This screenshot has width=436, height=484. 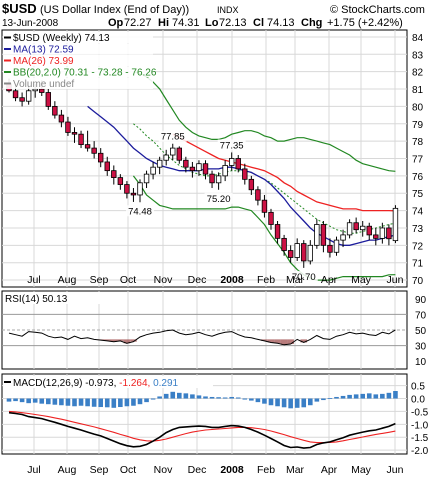 I want to click on x-tick-label: 2008, so click(x=232, y=280).